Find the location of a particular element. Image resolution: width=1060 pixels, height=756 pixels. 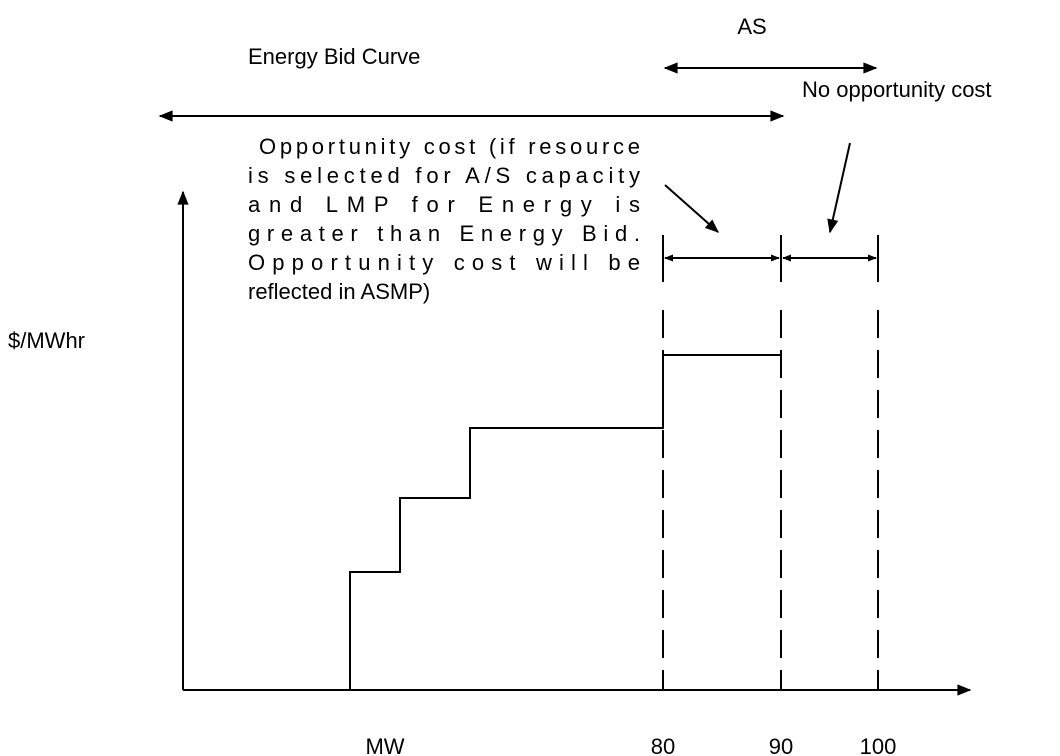

note-line: and LMP for Energy is is located at coordinates (444, 204).